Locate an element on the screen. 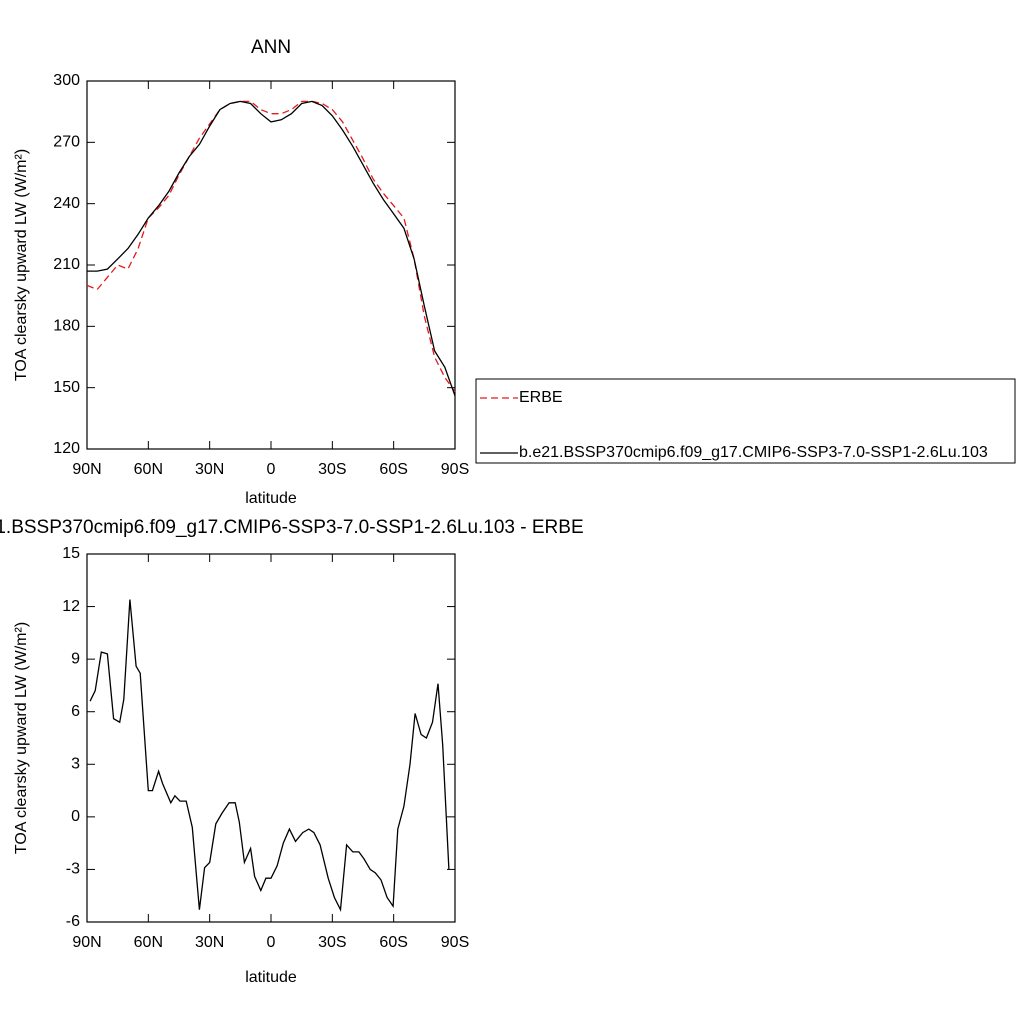 Image resolution: width=1024 pixels, height=1024 pixels. y-tick-label: 210 is located at coordinates (66, 264).